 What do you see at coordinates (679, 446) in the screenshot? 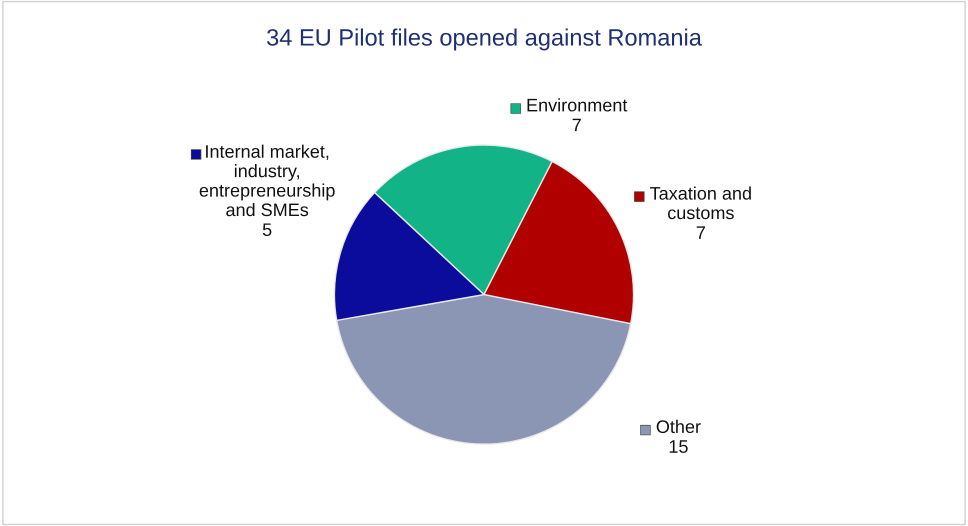
I see `data-label: 15` at bounding box center [679, 446].